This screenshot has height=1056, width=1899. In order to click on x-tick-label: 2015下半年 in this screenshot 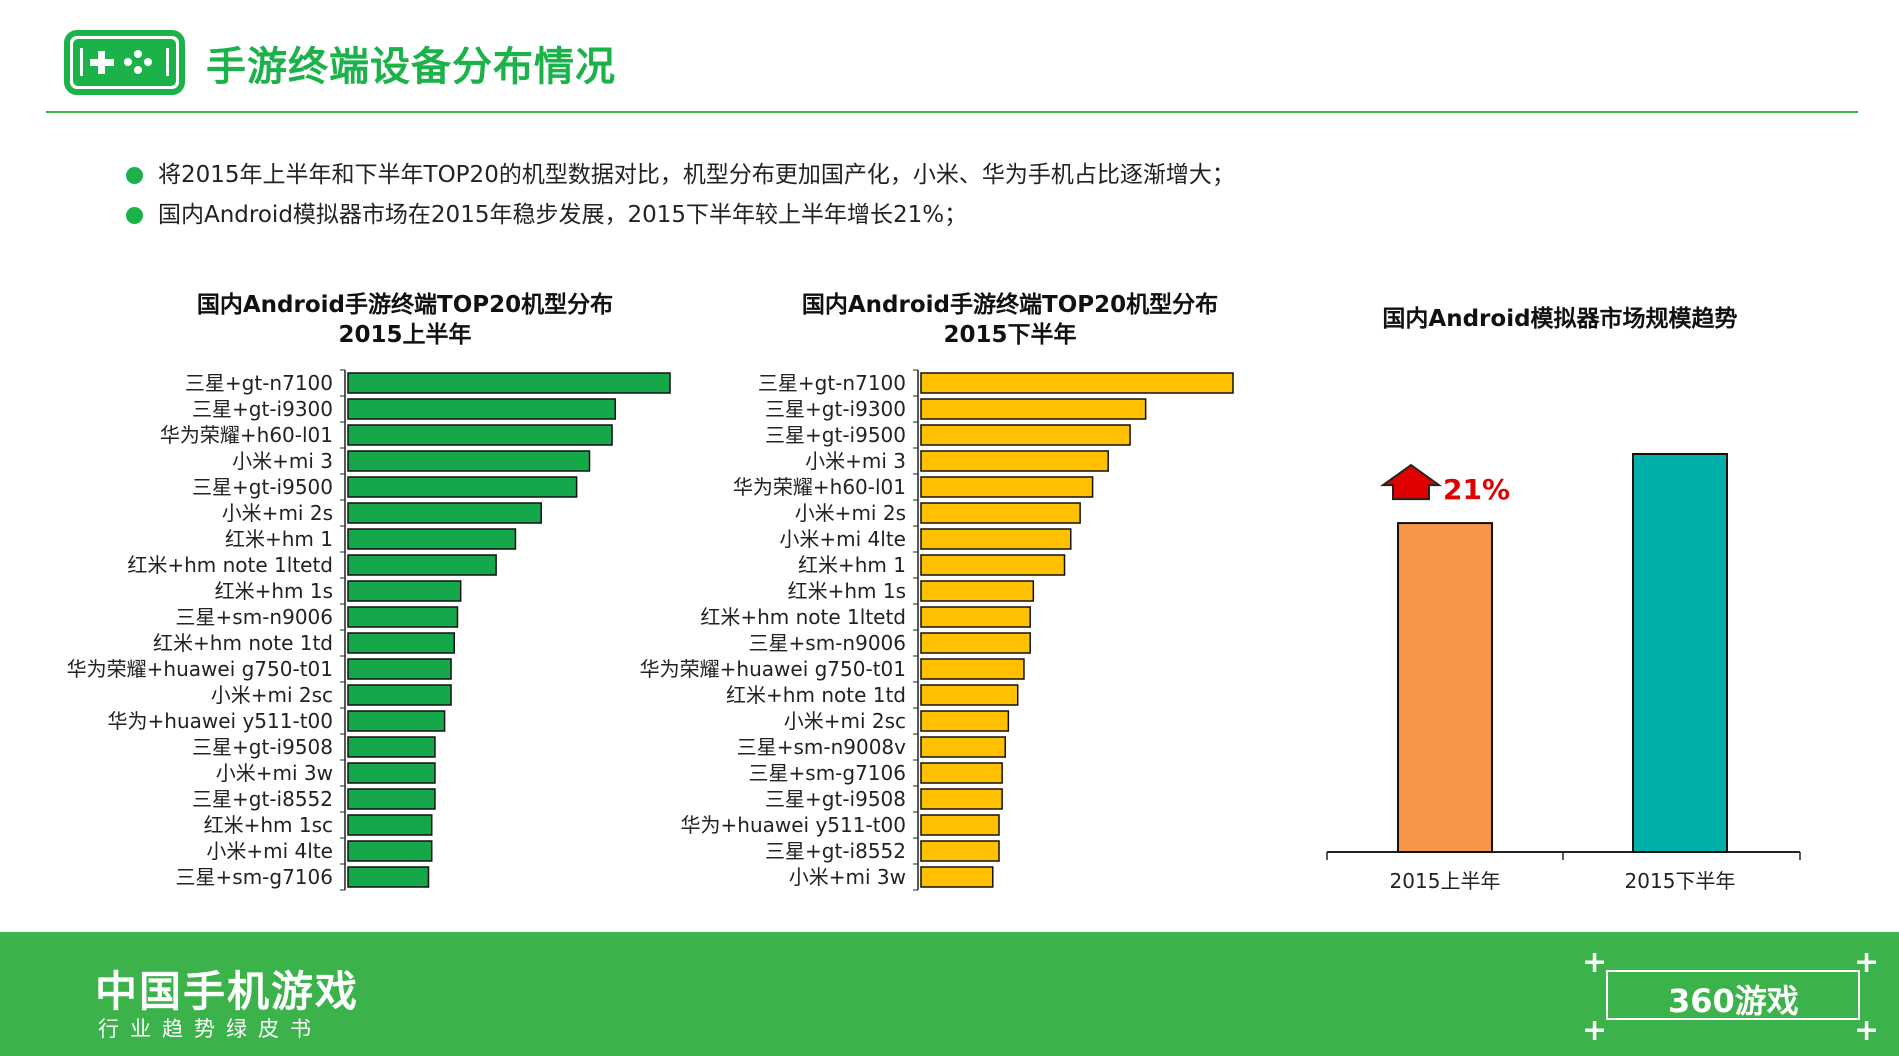, I will do `click(1680, 881)`.